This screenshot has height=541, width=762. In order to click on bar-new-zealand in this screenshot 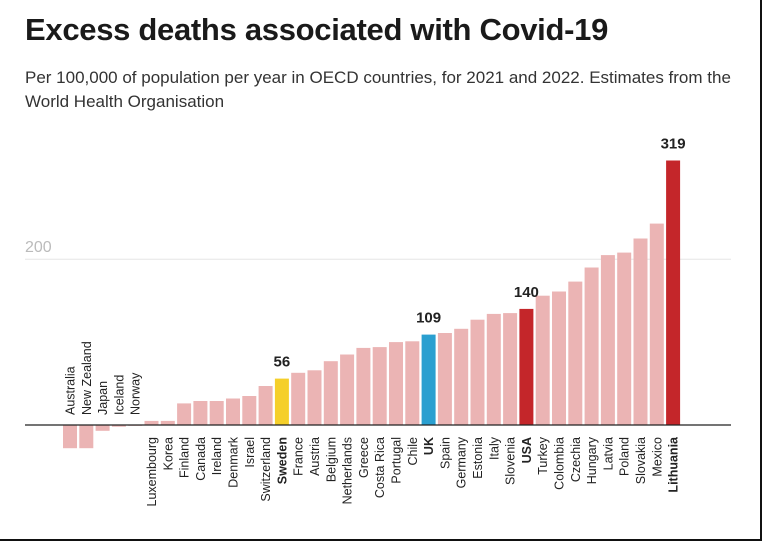, I will do `click(86, 437)`.